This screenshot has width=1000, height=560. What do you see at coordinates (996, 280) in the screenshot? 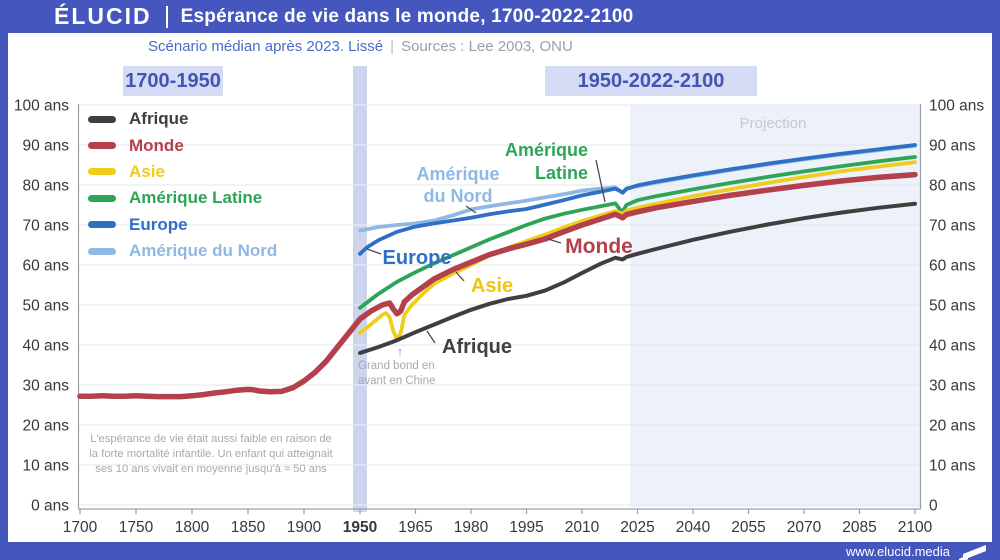
I see `frame-right-edge` at bounding box center [996, 280].